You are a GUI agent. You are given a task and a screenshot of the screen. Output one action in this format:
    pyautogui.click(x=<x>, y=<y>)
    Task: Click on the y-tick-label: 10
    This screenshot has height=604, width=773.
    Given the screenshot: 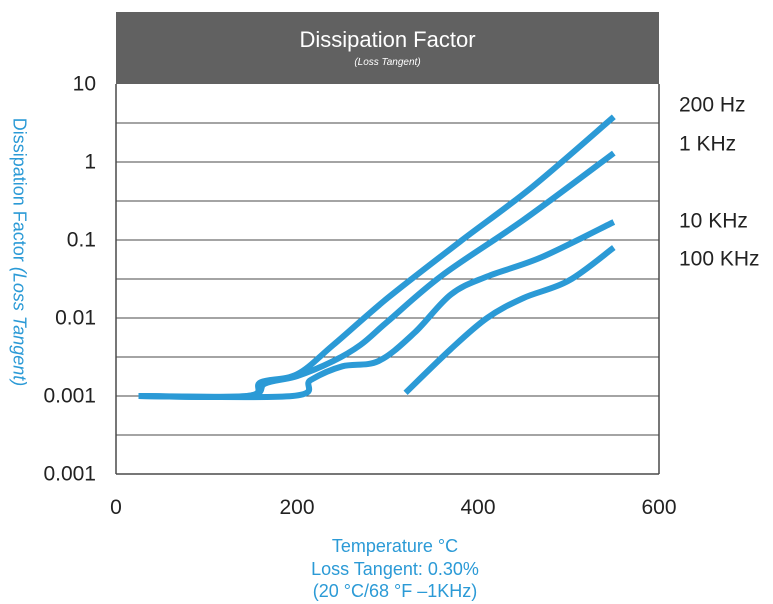 What is the action you would take?
    pyautogui.click(x=84, y=84)
    